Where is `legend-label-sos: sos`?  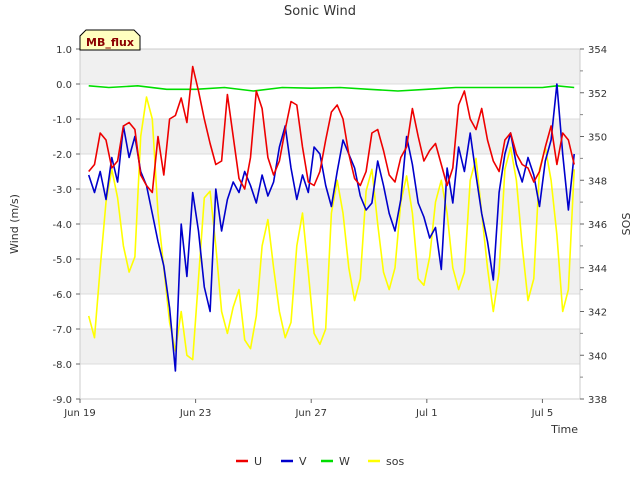
legend-label-sos: sos is located at coordinates (395, 461).